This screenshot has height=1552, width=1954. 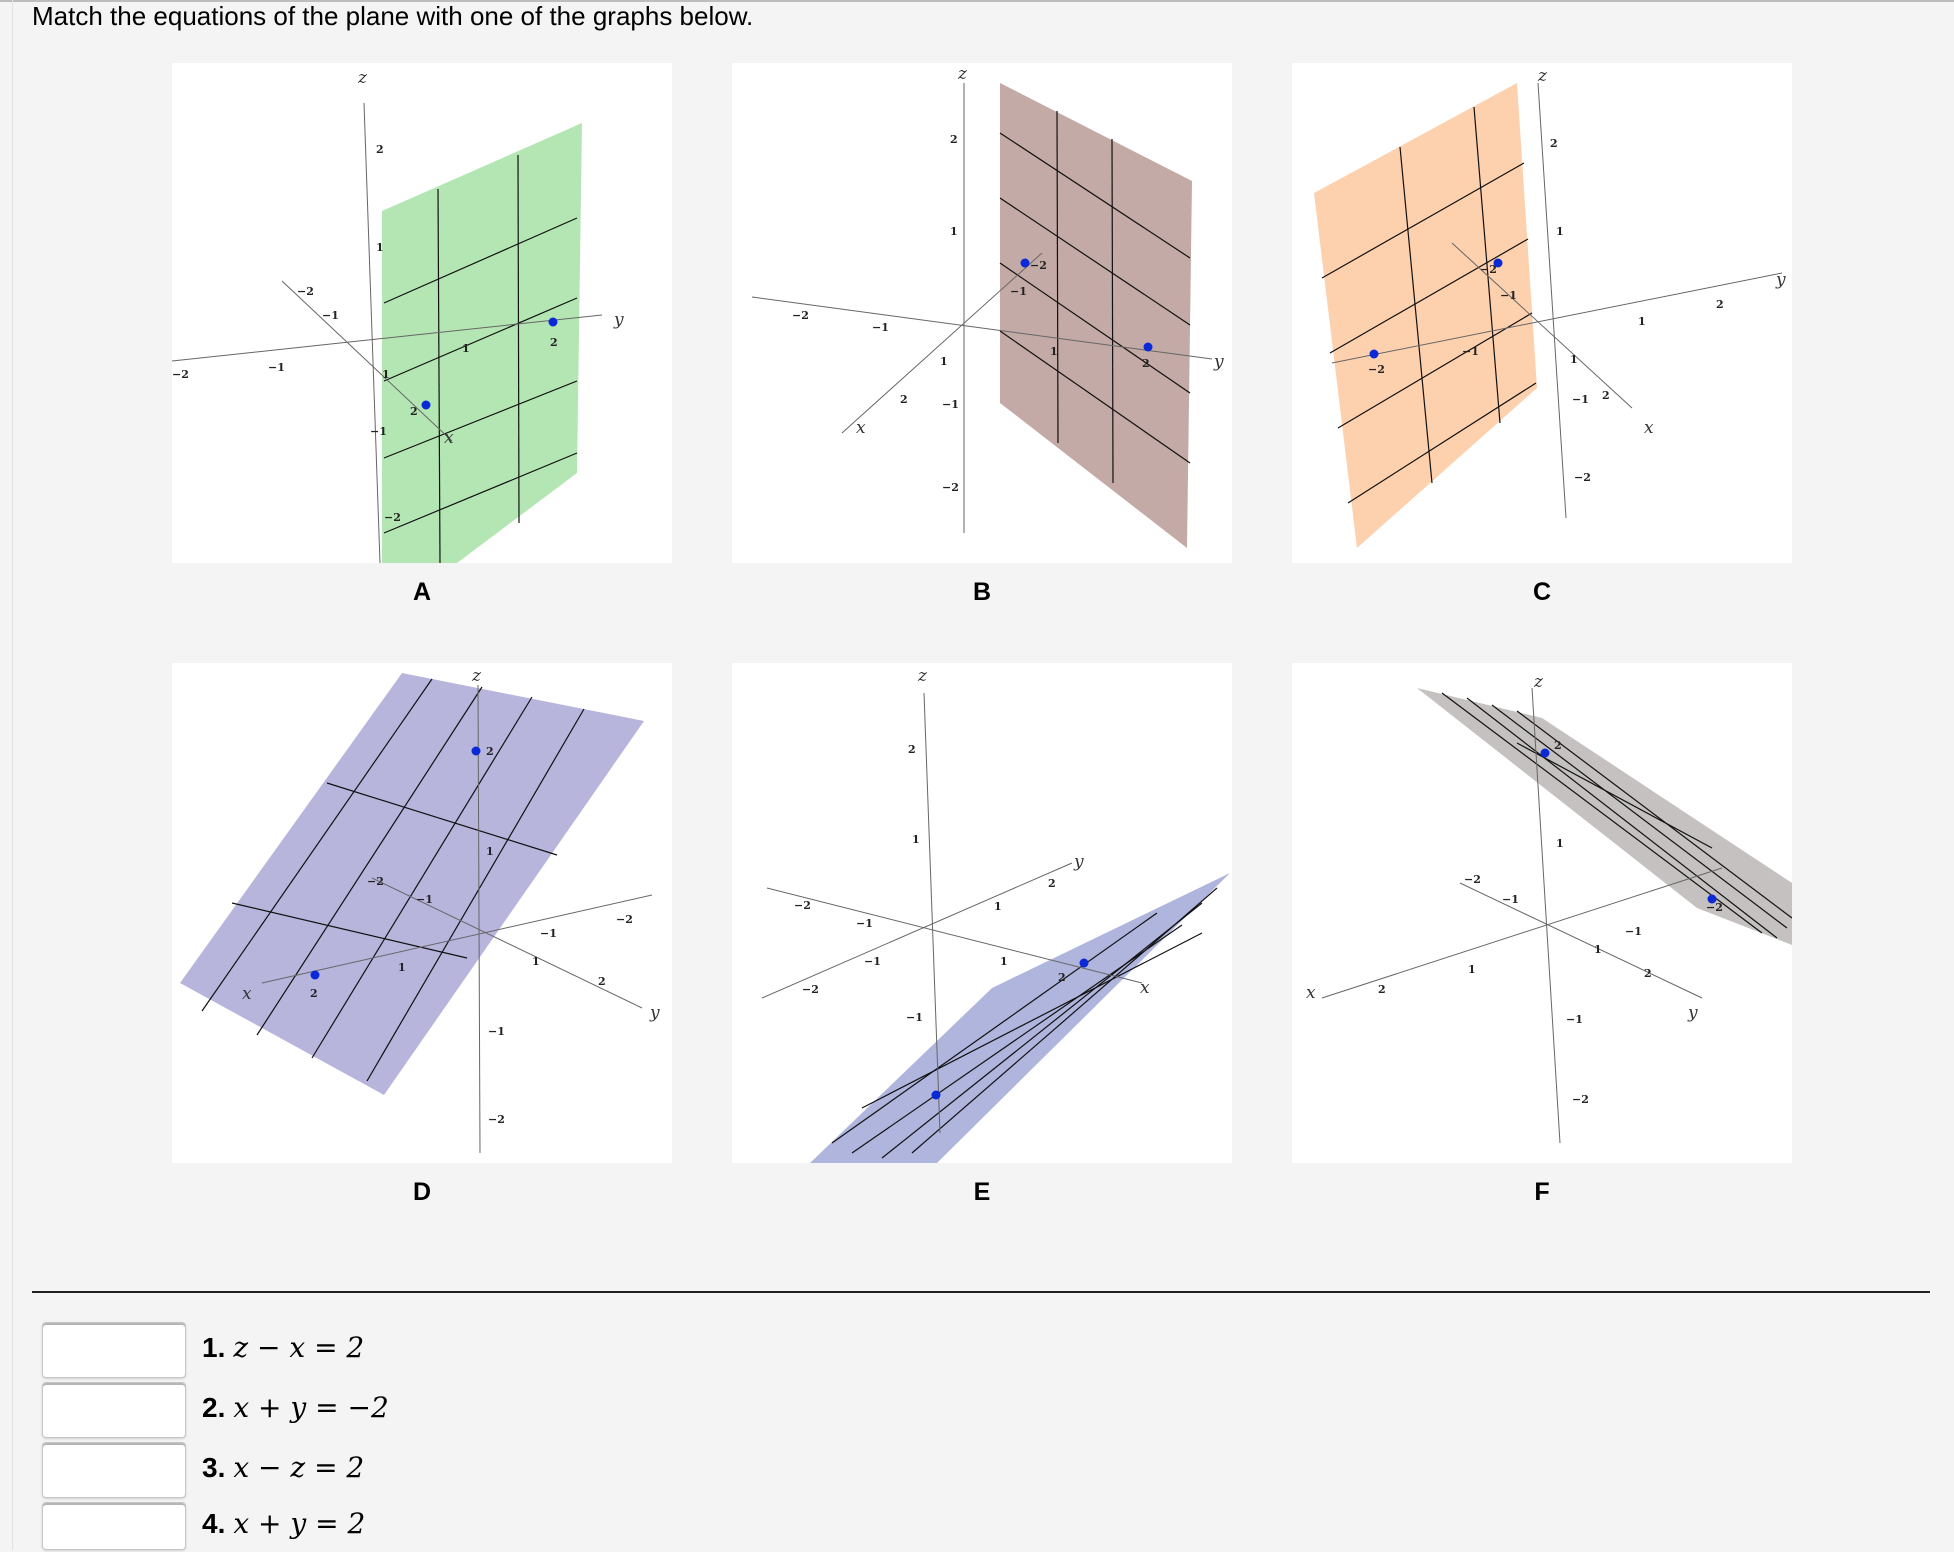 I want to click on graph-d-label: D, so click(x=422, y=1192).